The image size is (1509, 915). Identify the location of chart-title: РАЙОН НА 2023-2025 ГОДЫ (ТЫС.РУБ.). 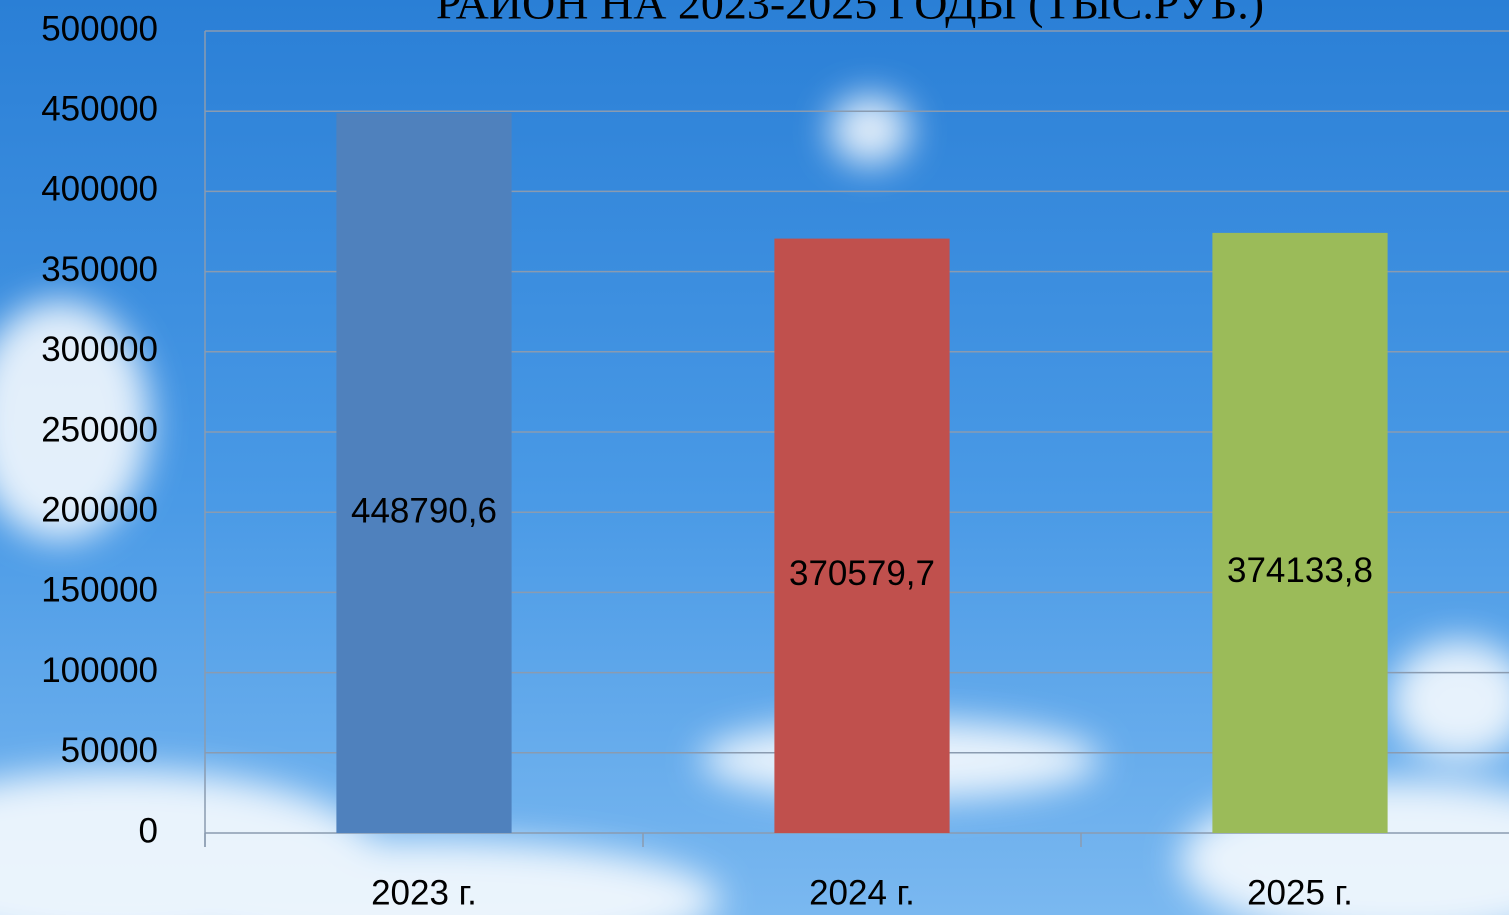
(850, 14).